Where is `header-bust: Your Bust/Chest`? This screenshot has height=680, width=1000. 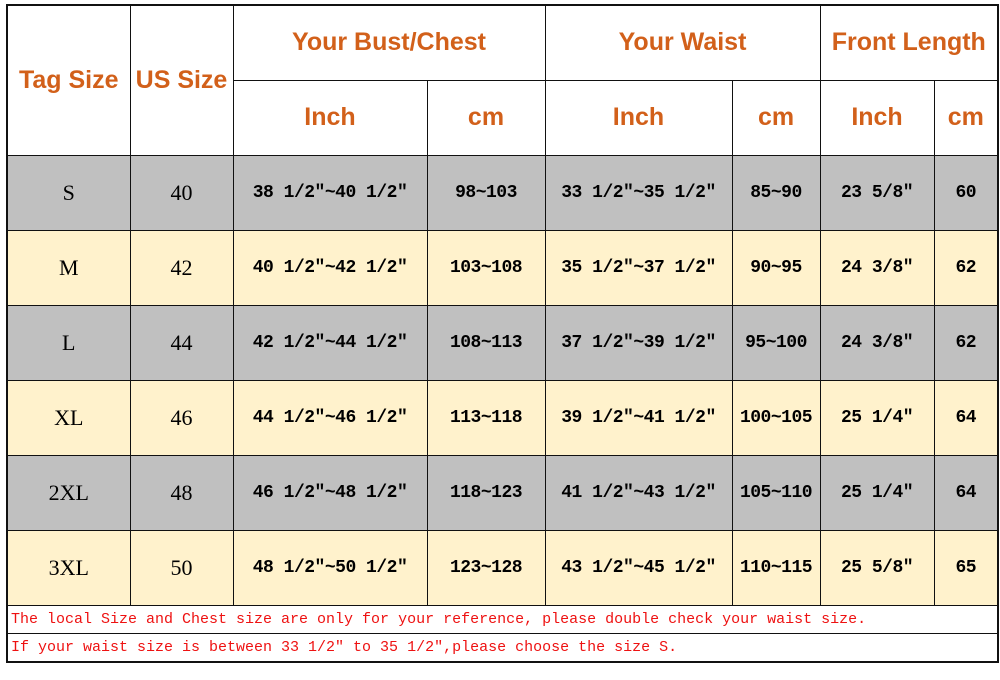
header-bust: Your Bust/Chest is located at coordinates (389, 42).